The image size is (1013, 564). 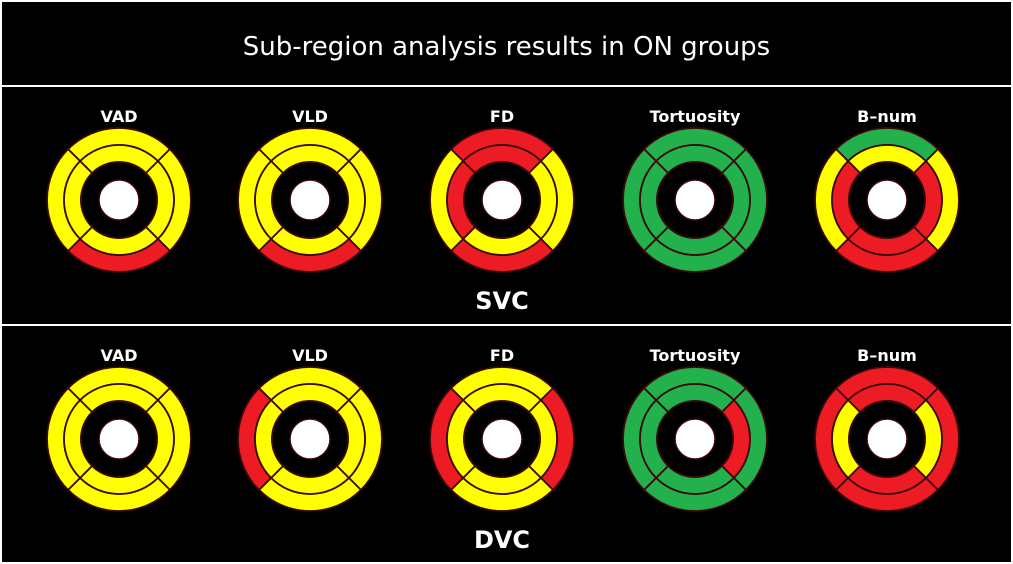 I want to click on figure-title: Sub-region analysis results in ON groups, so click(x=506, y=47).